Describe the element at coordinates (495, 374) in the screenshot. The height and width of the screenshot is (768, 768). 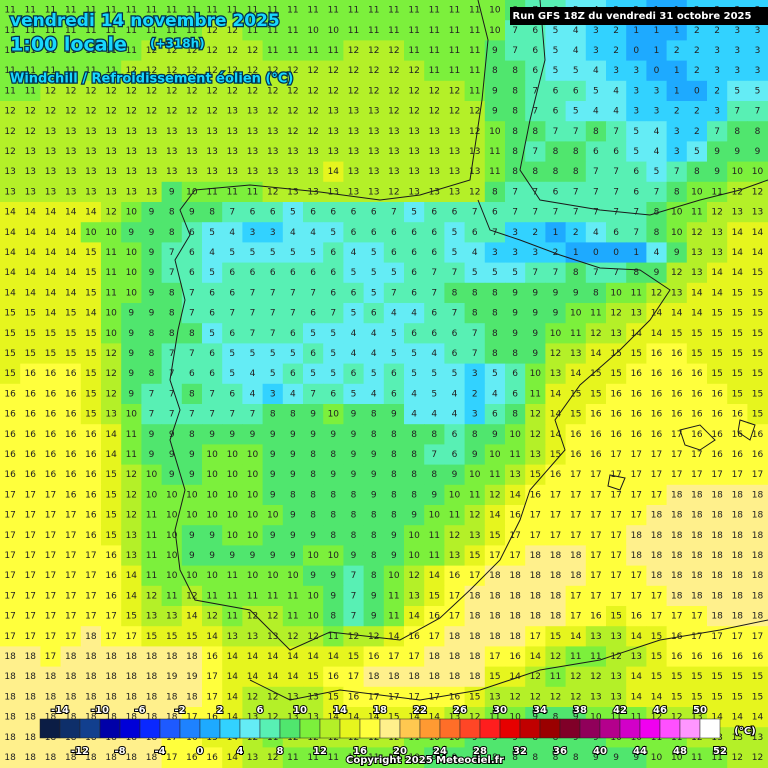
I see `grid-value: 5` at that location.